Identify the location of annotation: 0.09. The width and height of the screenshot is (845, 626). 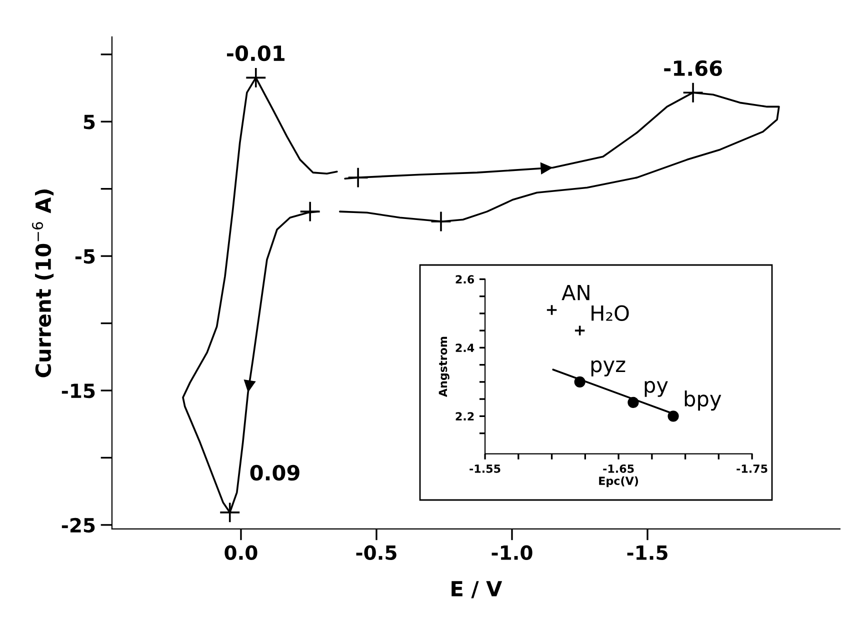
(275, 472).